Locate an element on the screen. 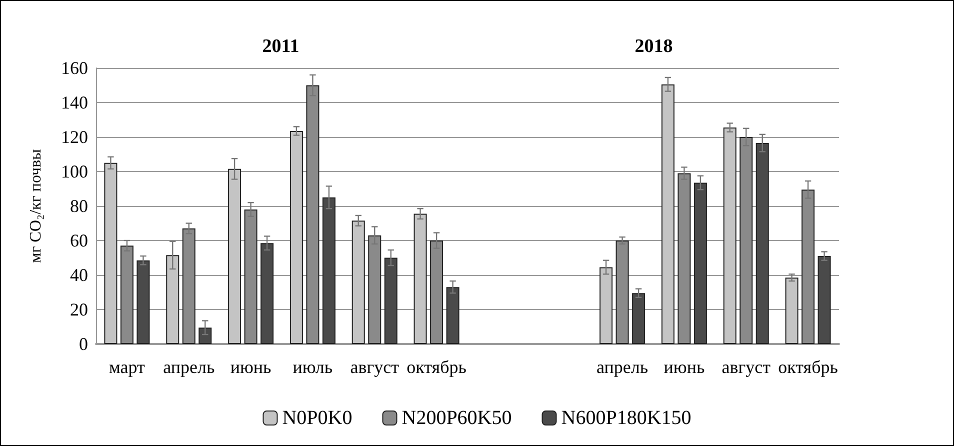 This screenshot has height=446, width=954. y-tick-label: 20 is located at coordinates (79, 310).